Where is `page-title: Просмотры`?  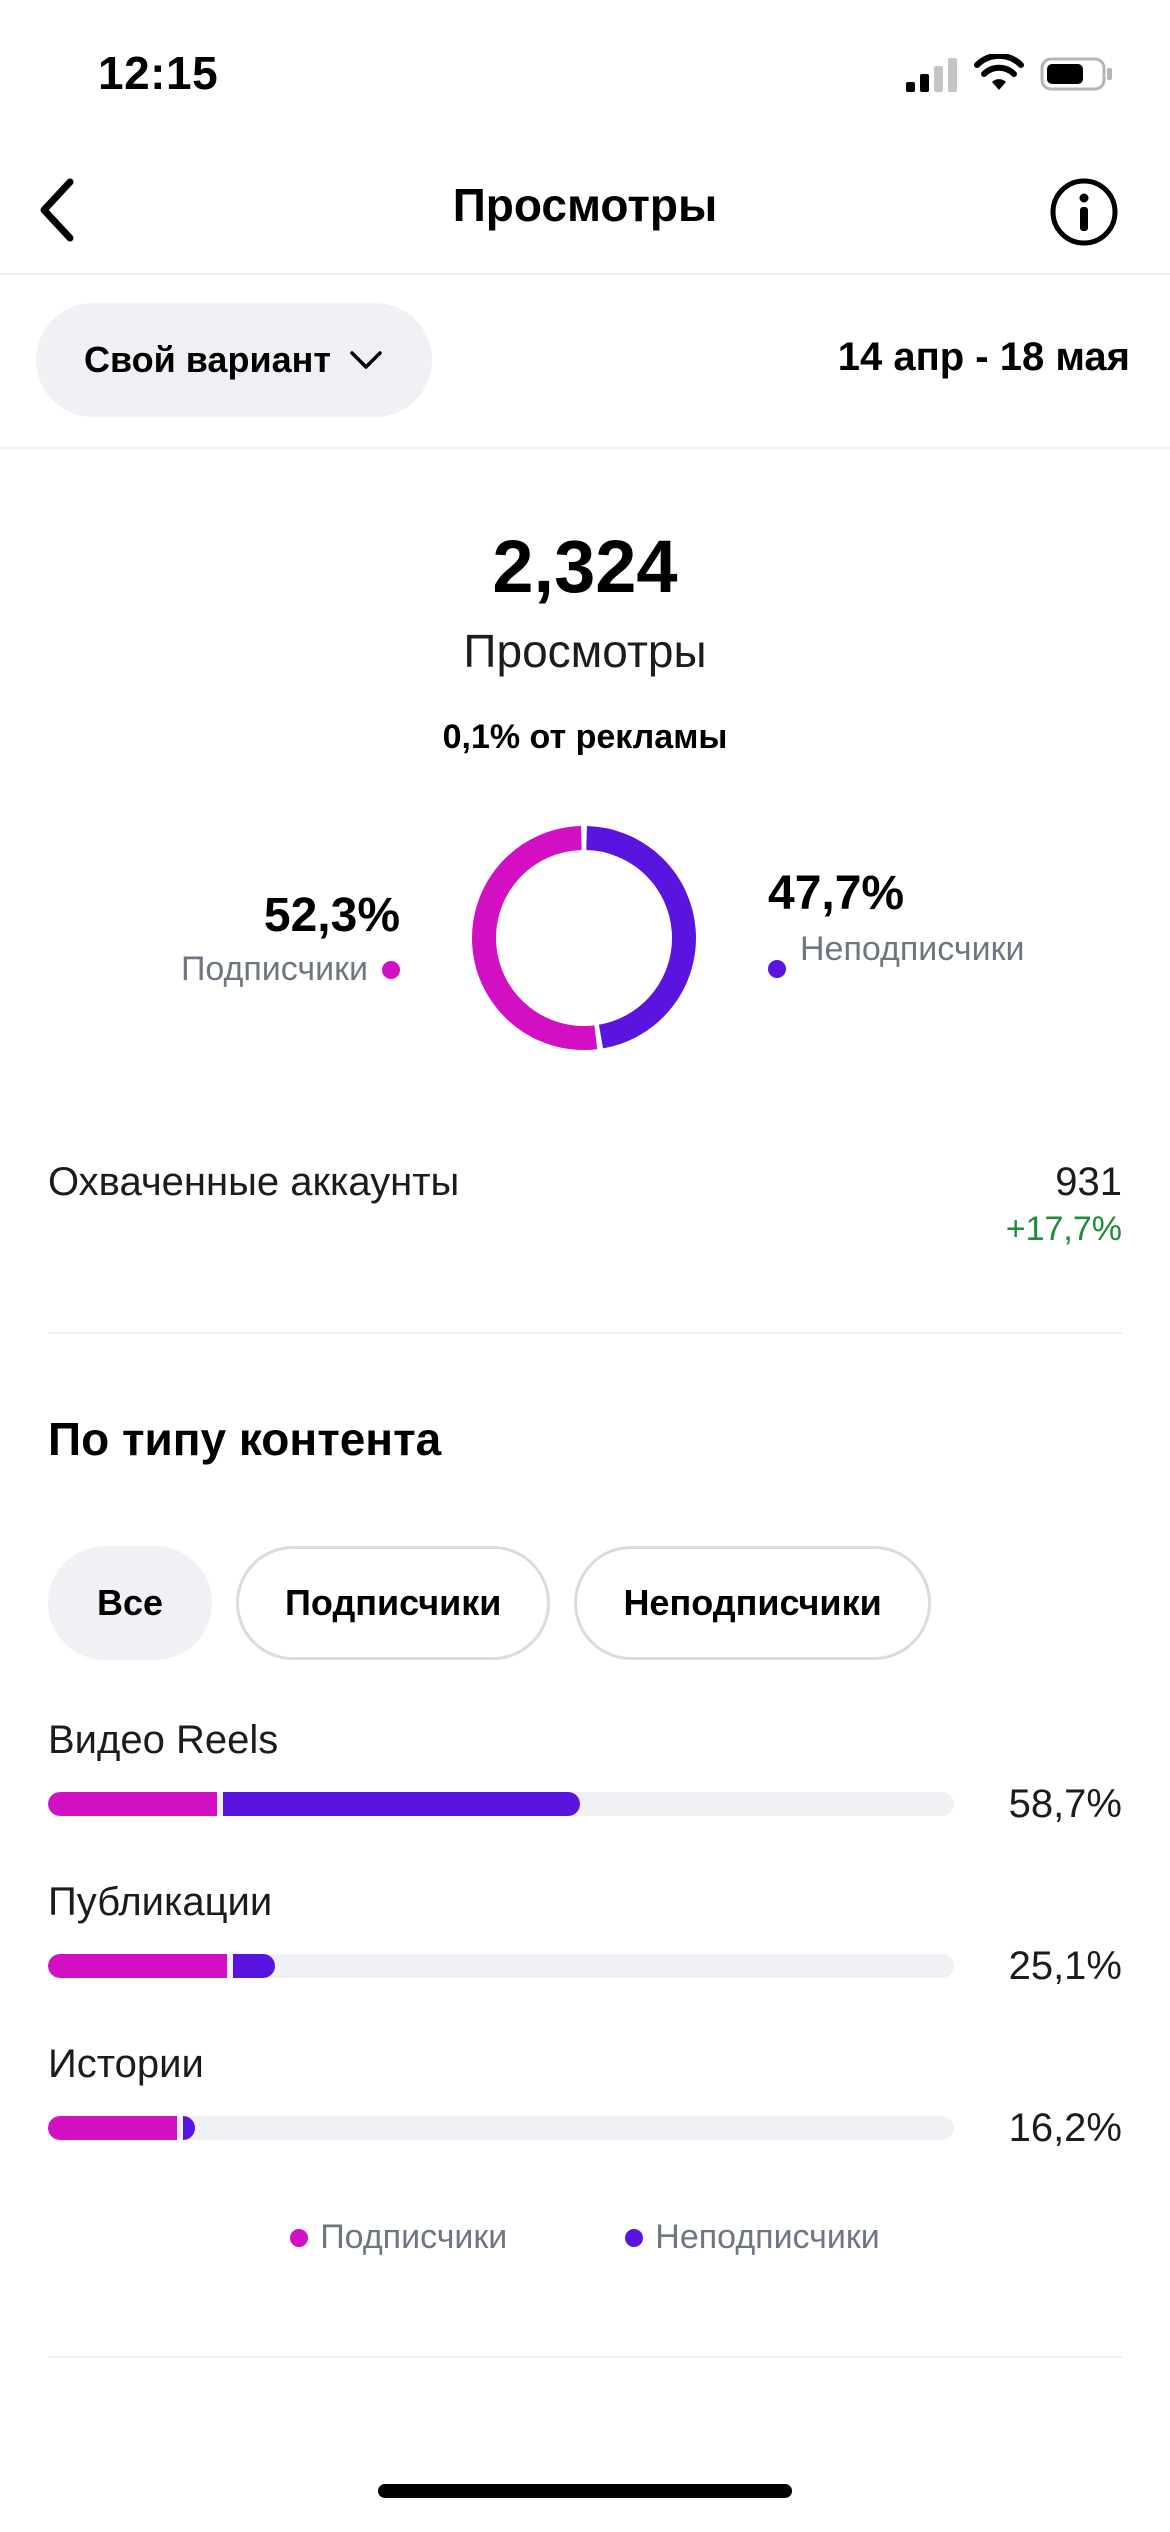
page-title: Просмотры is located at coordinates (585, 205).